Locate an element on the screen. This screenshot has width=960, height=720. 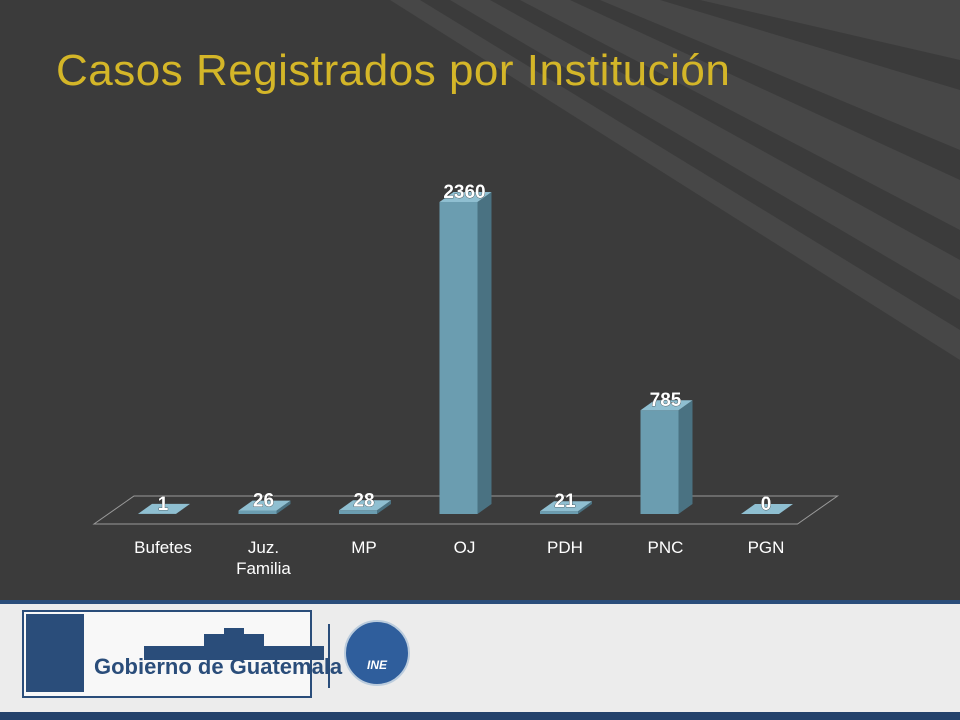
data-label: 0 is located at coordinates (766, 504).